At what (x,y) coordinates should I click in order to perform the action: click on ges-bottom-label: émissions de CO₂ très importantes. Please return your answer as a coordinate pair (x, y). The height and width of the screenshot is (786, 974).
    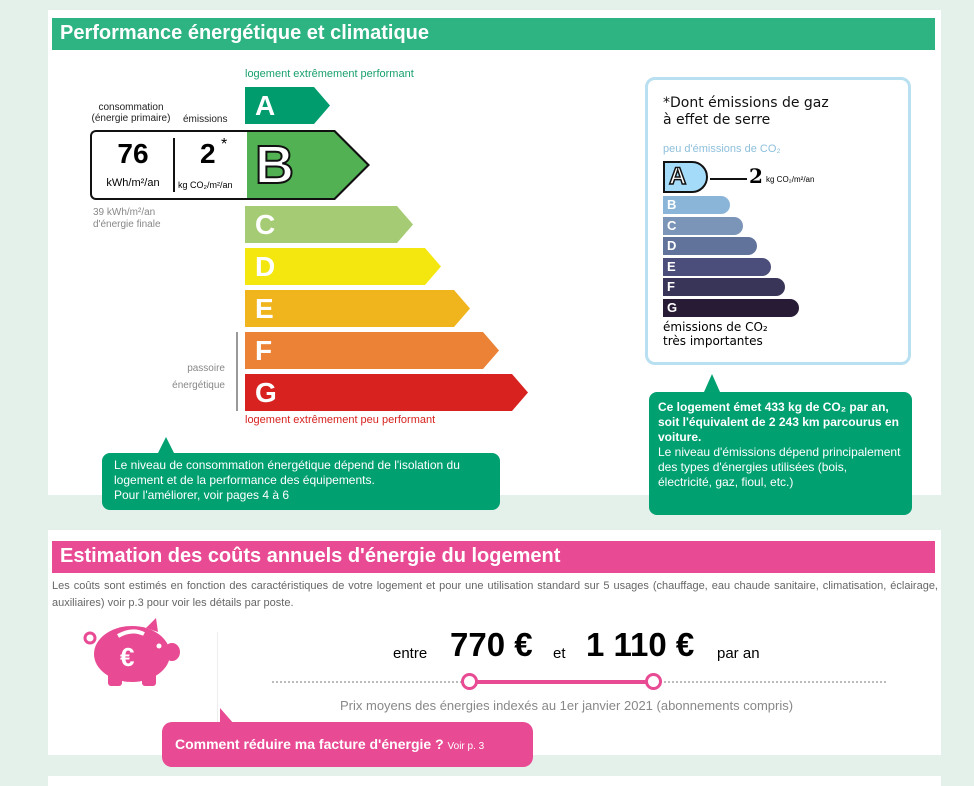
    Looking at the image, I should click on (715, 334).